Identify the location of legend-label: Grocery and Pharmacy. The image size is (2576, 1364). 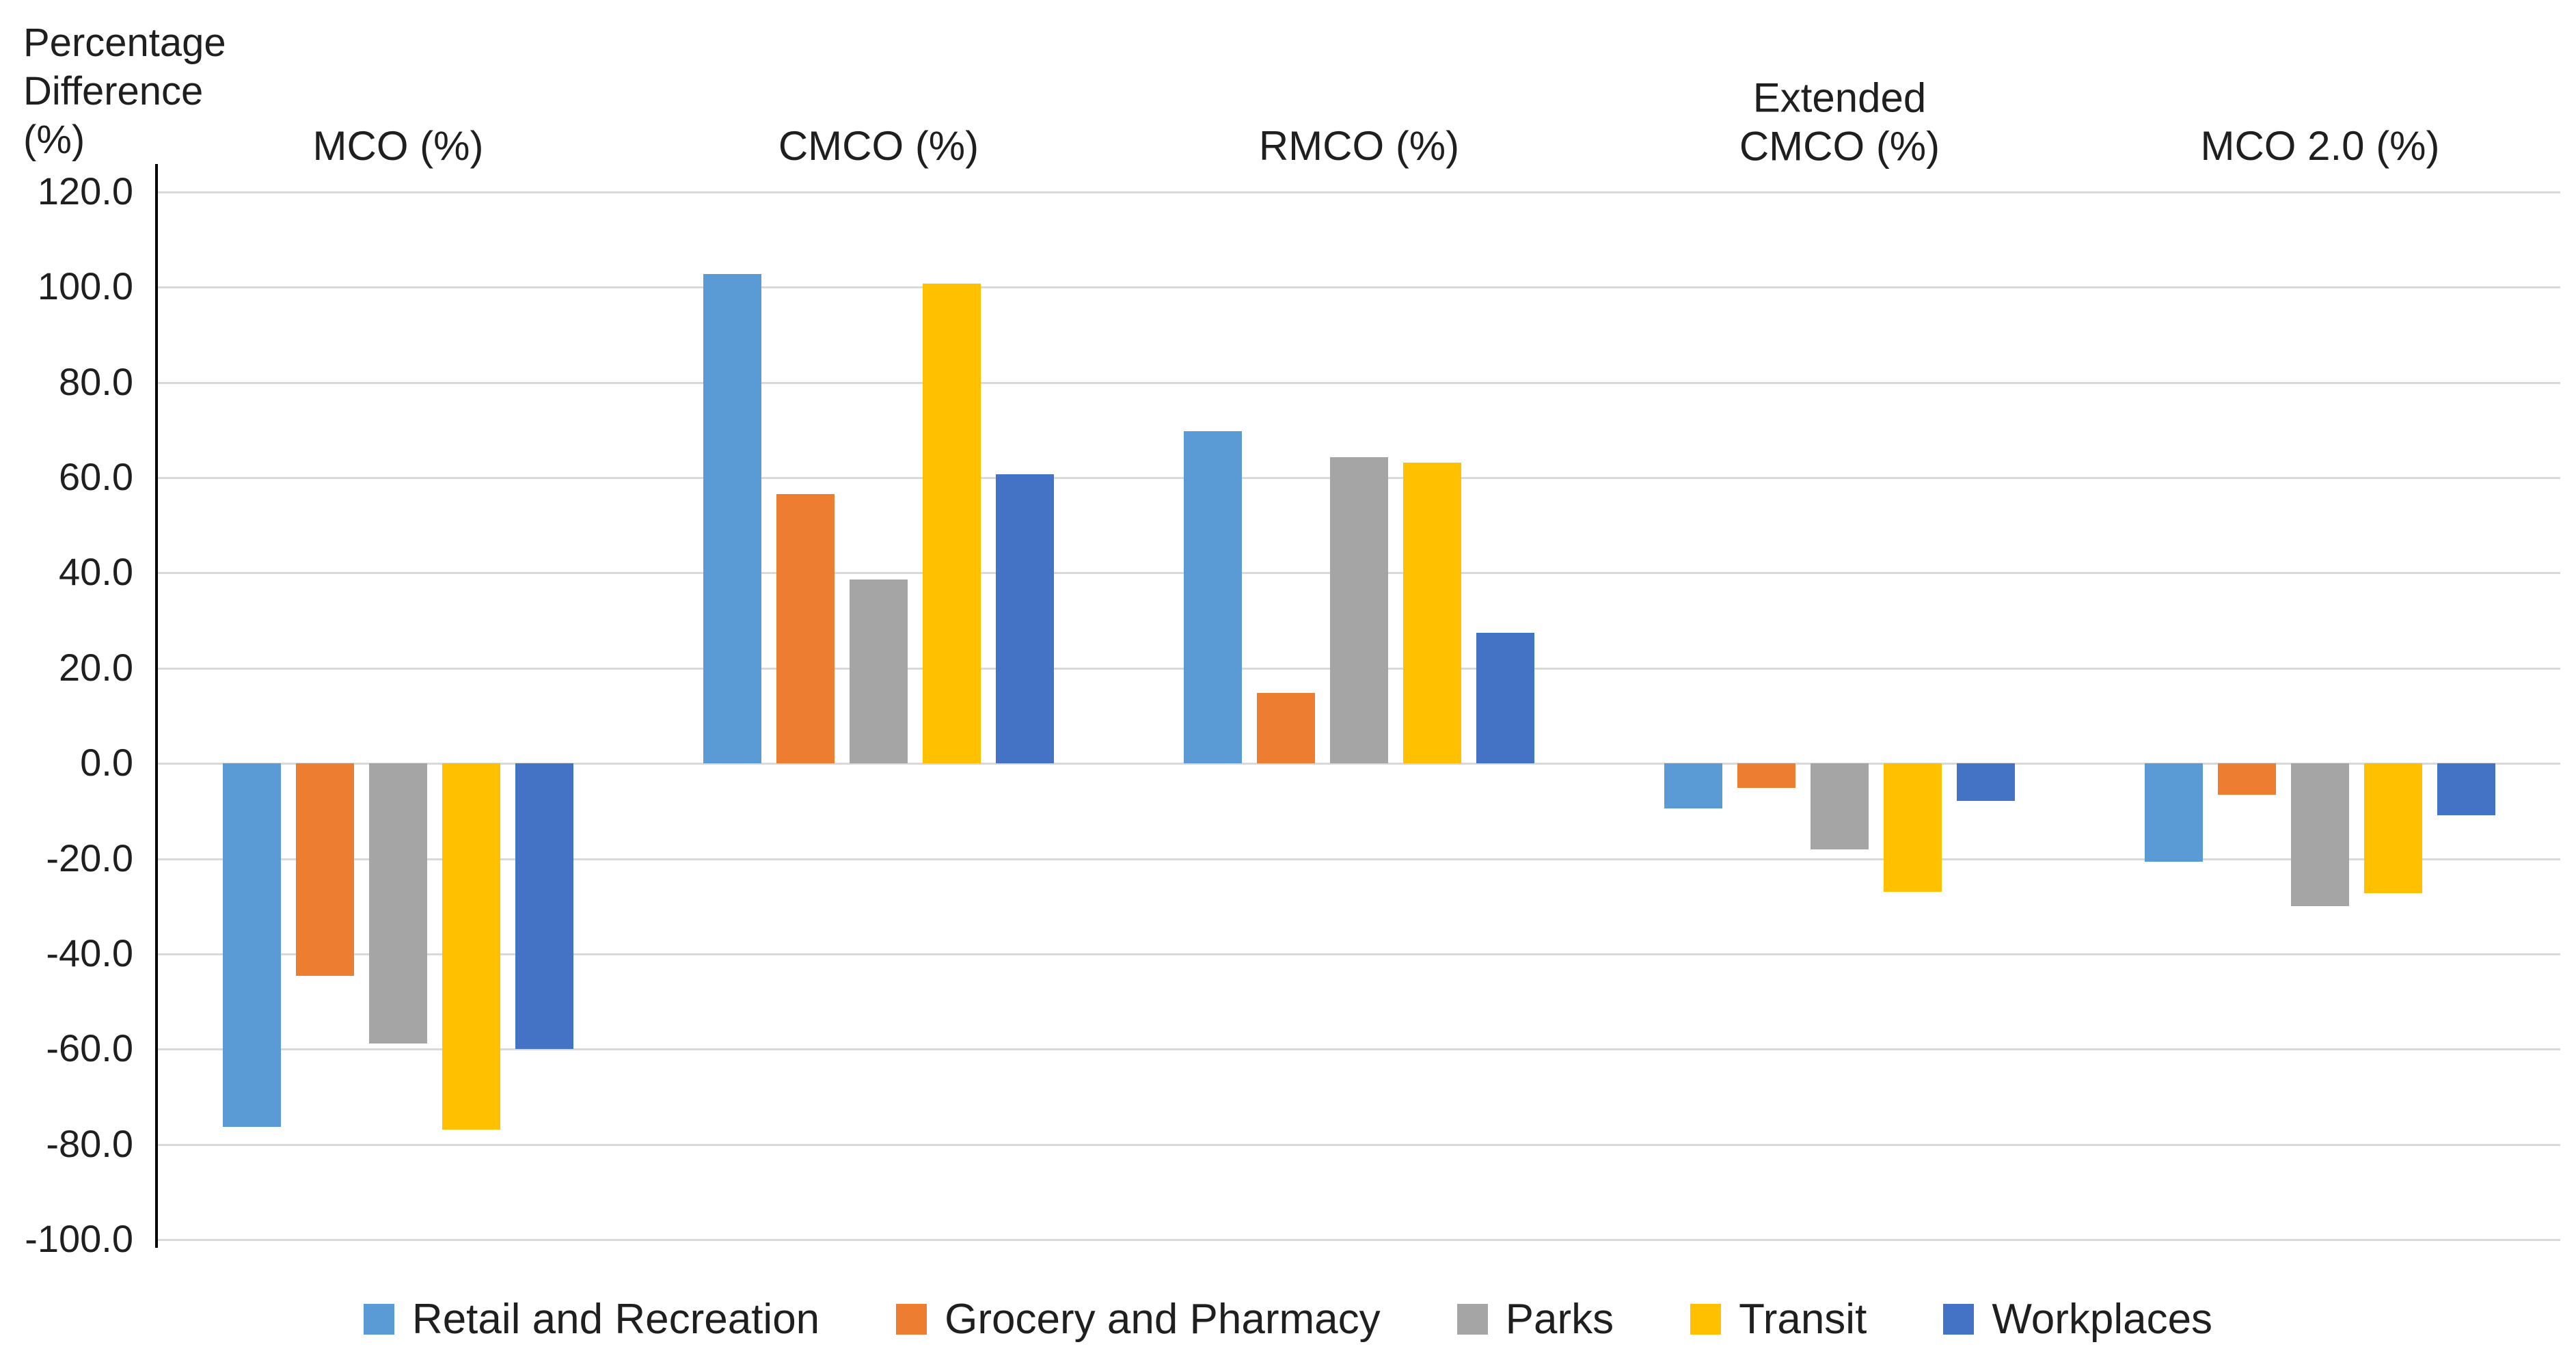
(1163, 1319).